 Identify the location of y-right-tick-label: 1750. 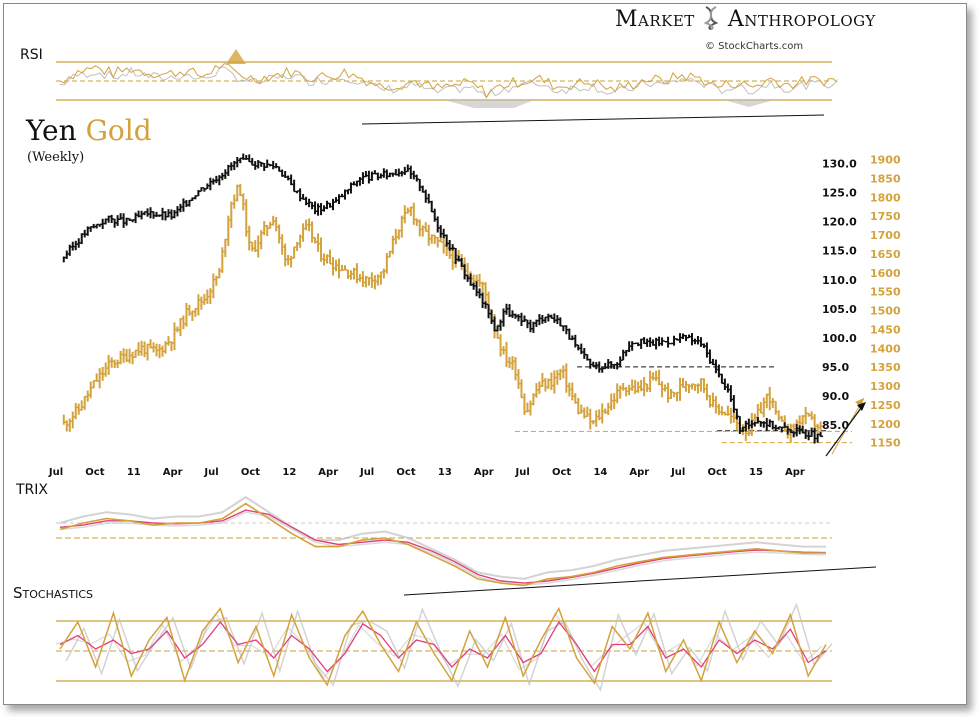
(885, 216).